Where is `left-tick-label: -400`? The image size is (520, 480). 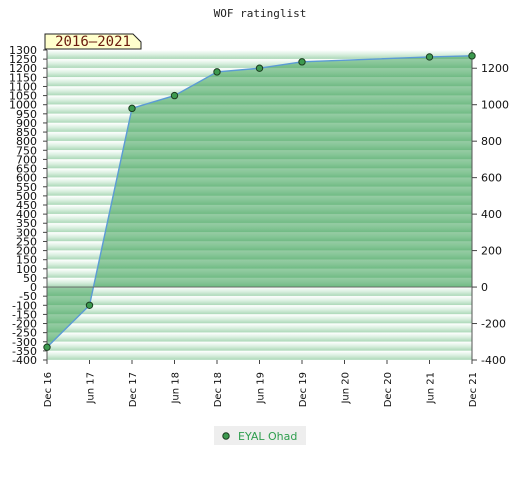
left-tick-label: -400 is located at coordinates (24, 360).